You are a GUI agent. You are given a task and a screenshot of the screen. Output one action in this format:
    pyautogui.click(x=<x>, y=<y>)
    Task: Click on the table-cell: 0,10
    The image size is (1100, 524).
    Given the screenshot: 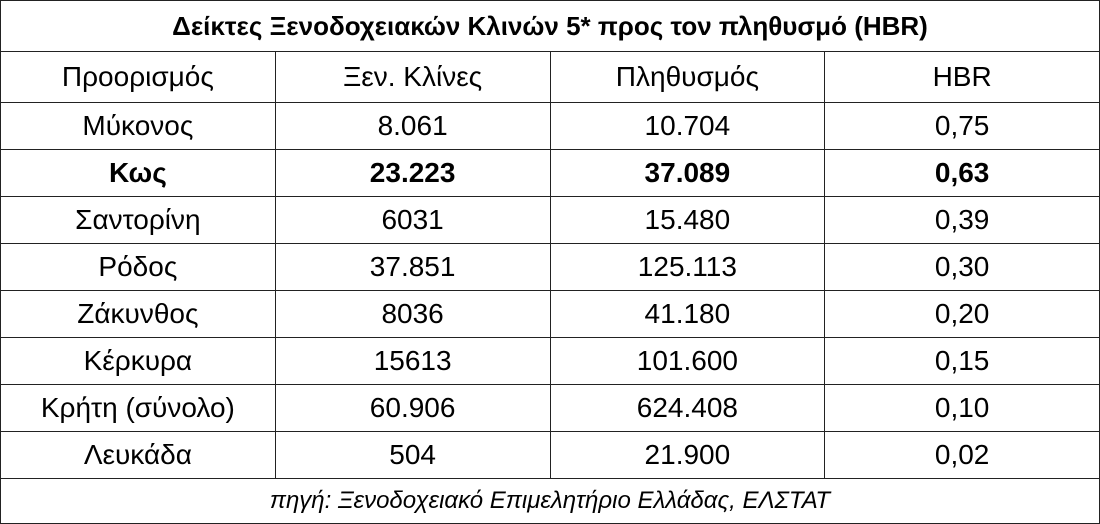 What is the action you would take?
    pyautogui.click(x=962, y=408)
    